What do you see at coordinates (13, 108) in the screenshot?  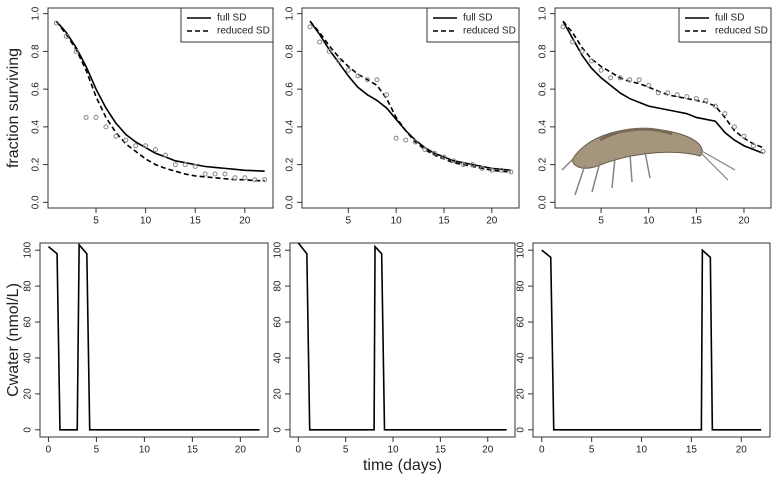 I see `y-axis-label: fraction surviving` at bounding box center [13, 108].